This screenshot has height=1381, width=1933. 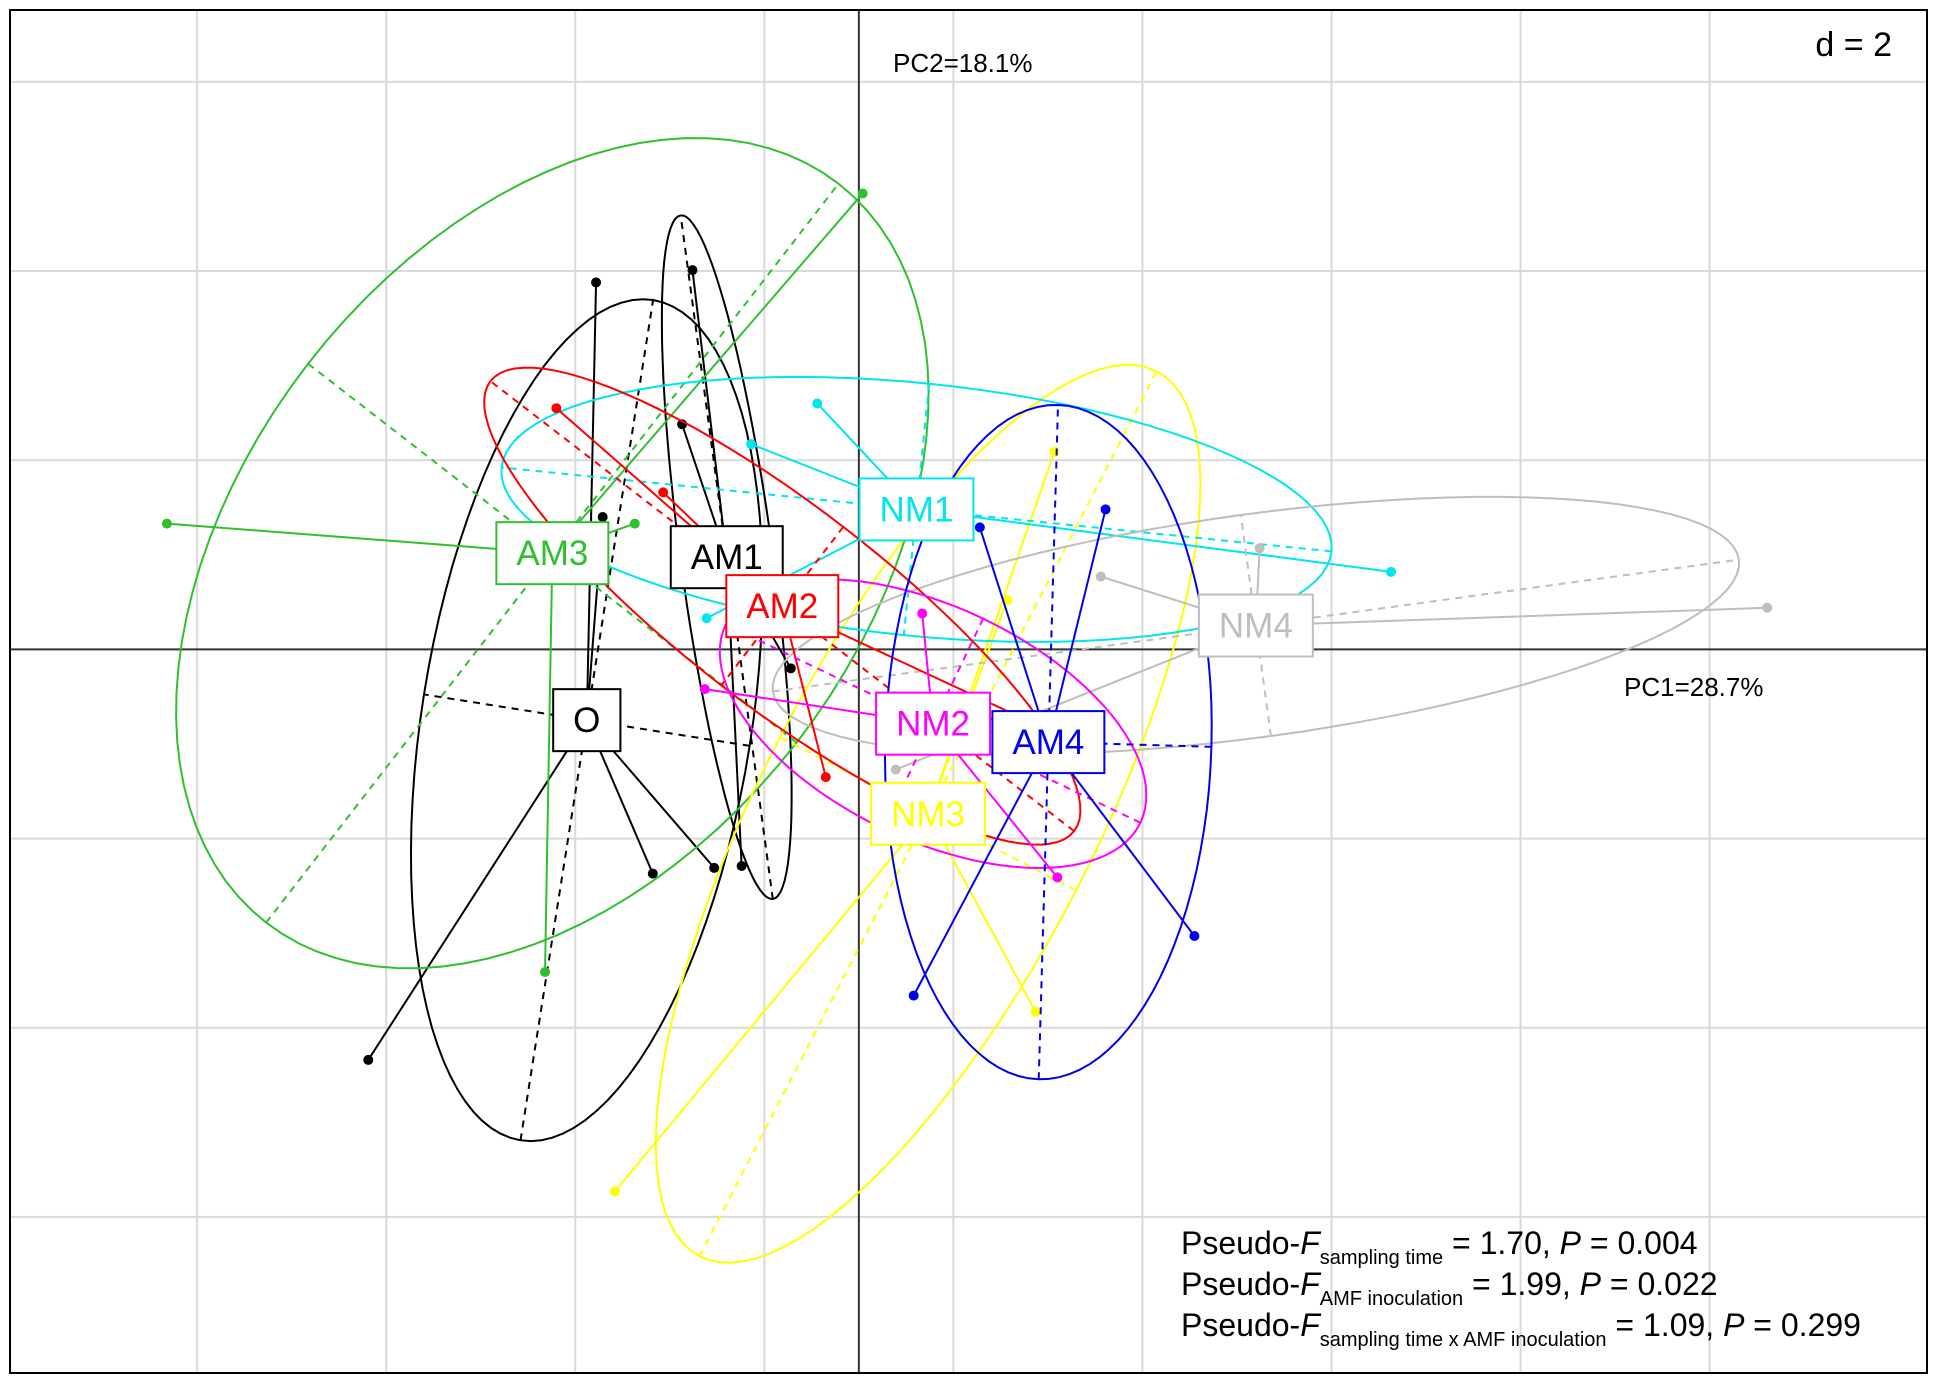 I want to click on group-label: O, so click(x=586, y=720).